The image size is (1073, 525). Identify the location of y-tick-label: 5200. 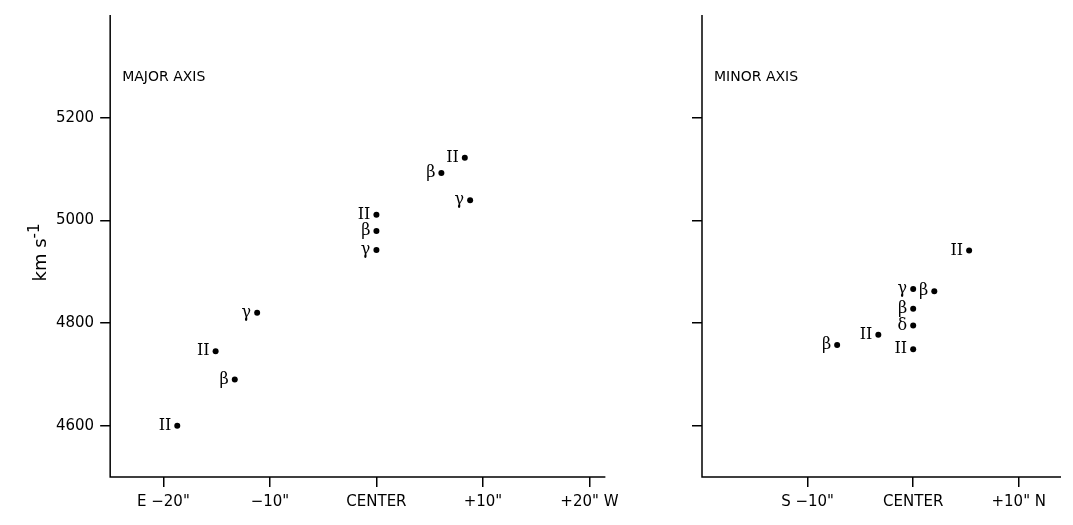
(75, 116).